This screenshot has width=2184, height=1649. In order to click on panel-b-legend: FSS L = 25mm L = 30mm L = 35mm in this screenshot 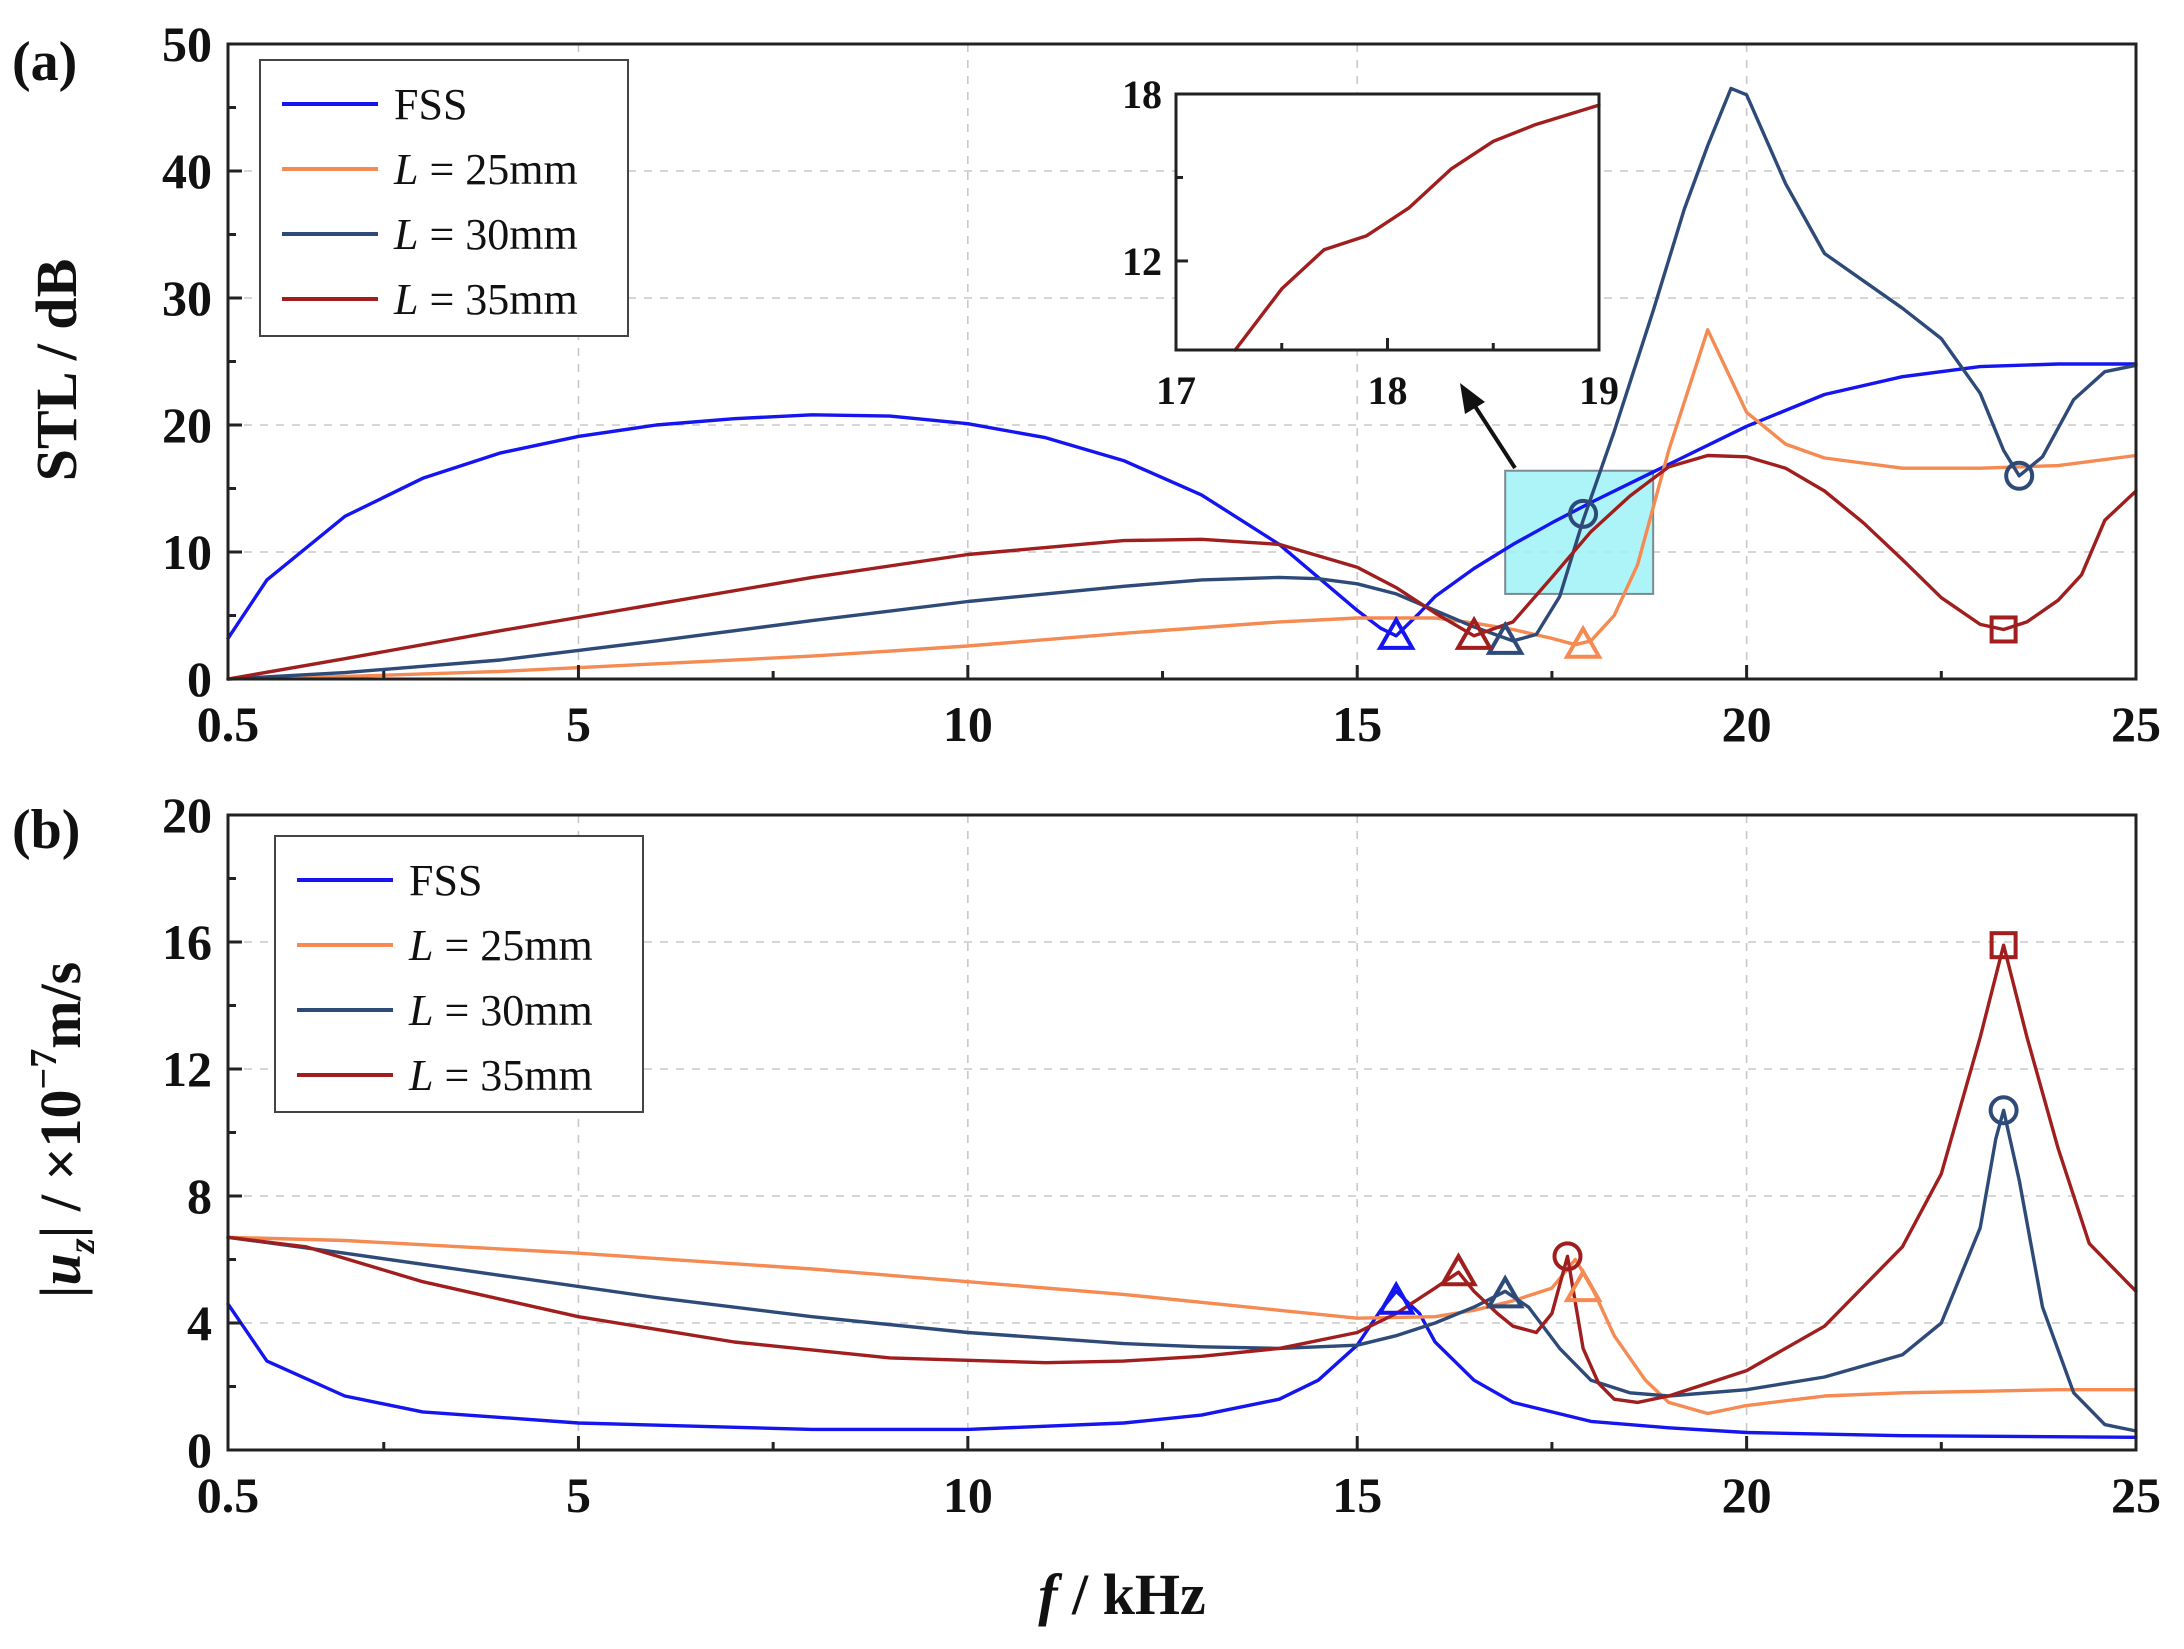, I will do `click(459, 974)`.